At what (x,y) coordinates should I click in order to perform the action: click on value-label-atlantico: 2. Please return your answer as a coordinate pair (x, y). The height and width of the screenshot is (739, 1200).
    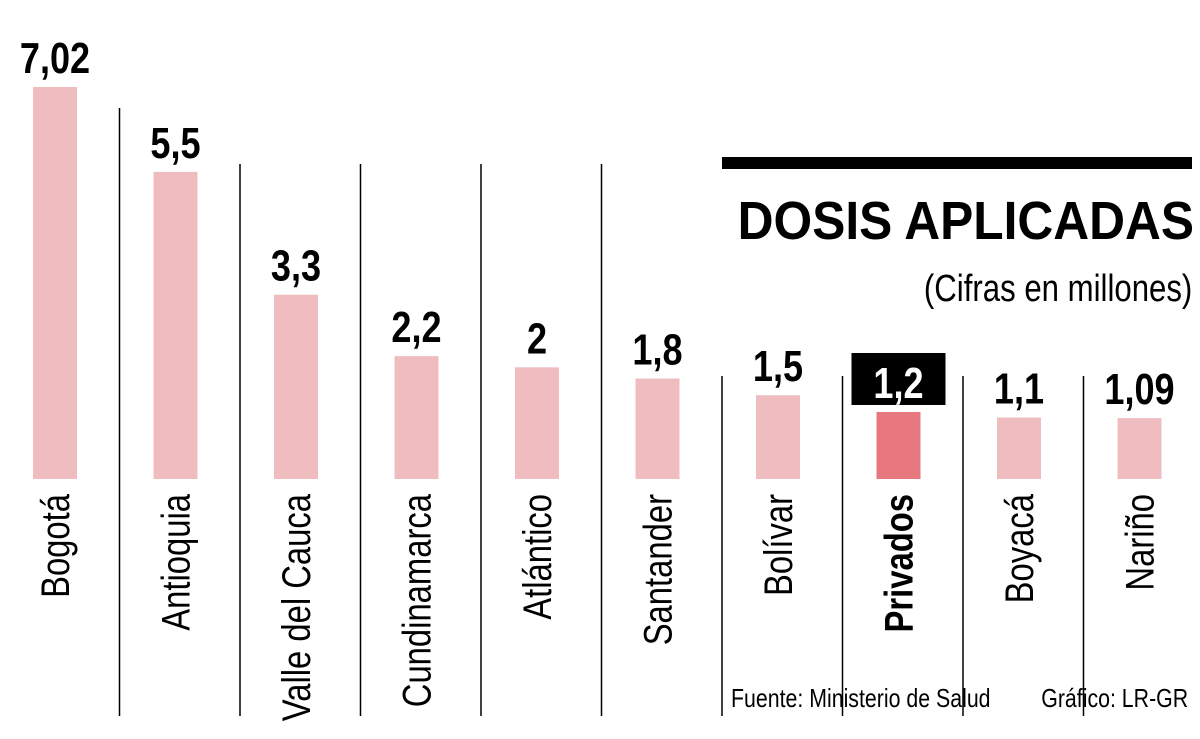
    Looking at the image, I should click on (537, 338).